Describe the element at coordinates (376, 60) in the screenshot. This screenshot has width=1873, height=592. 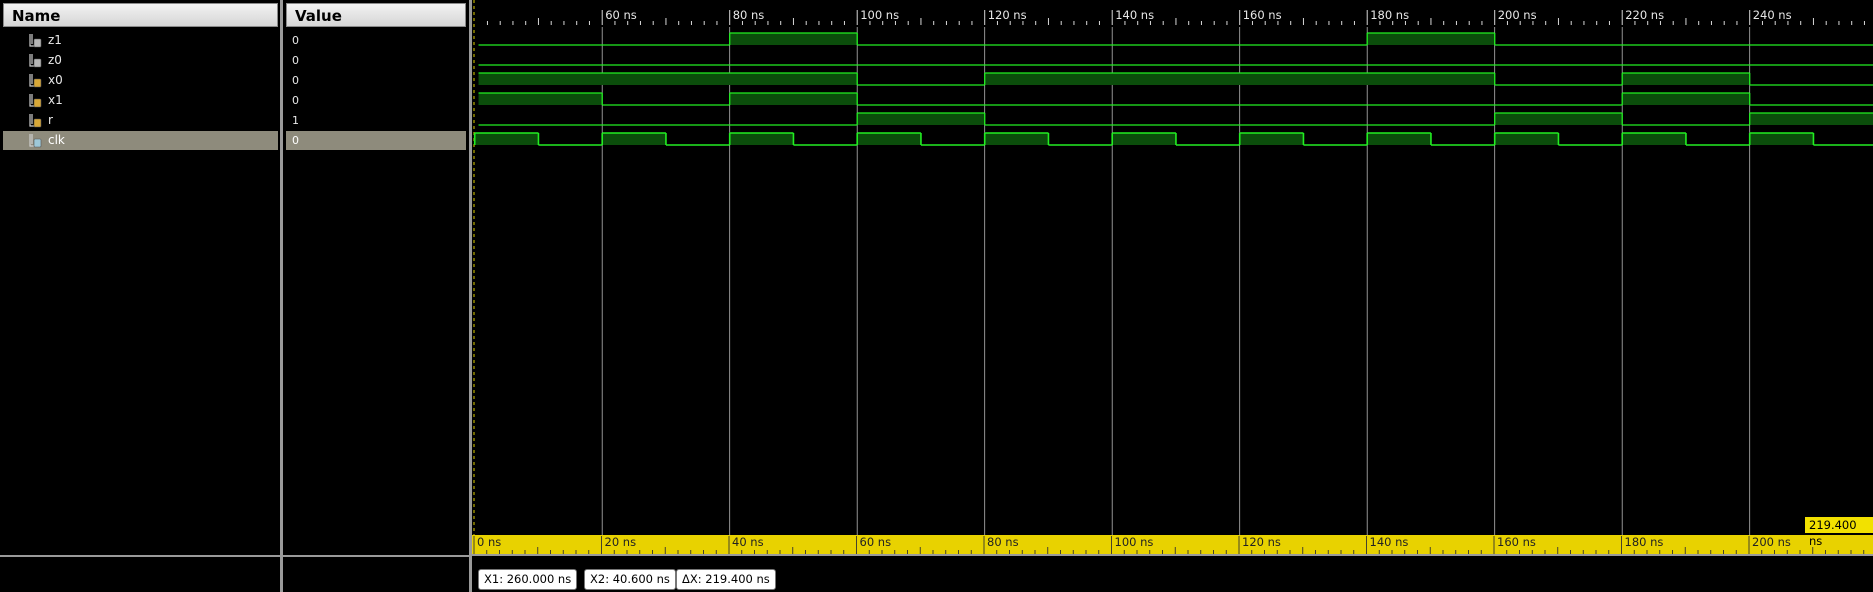
I see `signal-value-z0: 0` at that location.